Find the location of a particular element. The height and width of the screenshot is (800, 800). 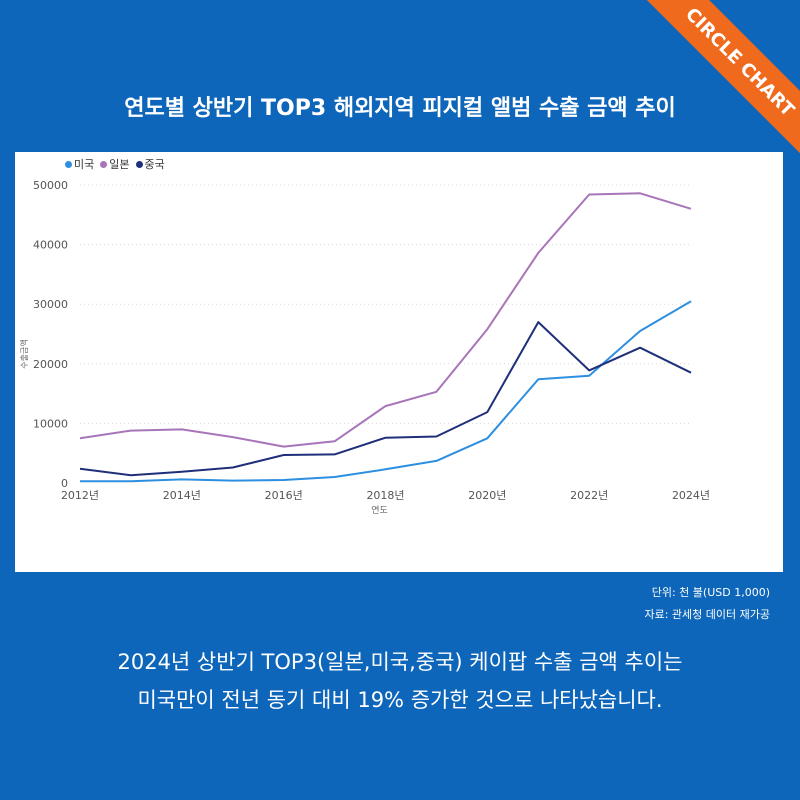

x-axis-title: 연도 is located at coordinates (379, 510).